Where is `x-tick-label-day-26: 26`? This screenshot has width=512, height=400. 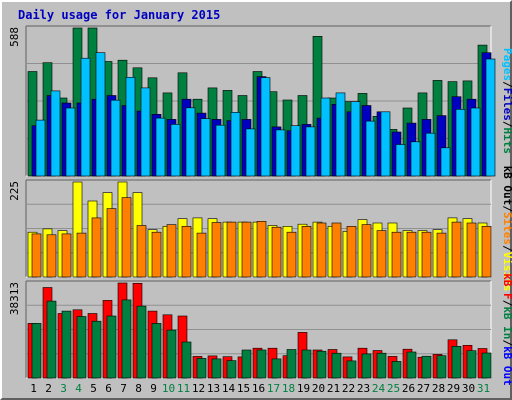 x-tick-label-day-26: 26 is located at coordinates (408, 388).